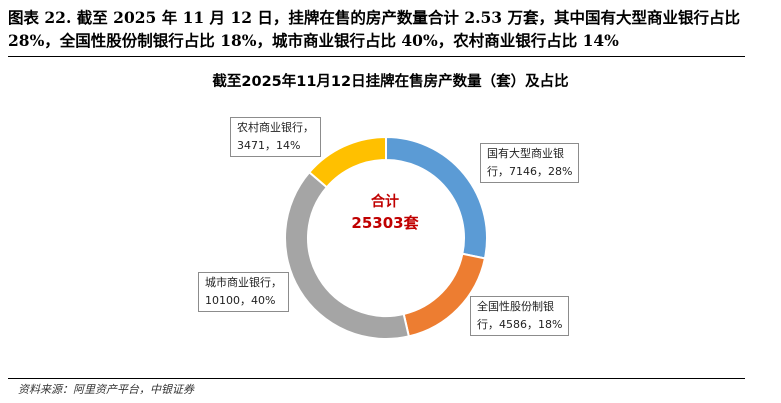 The height and width of the screenshot is (403, 781). Describe the element at coordinates (347, 162) in the screenshot. I see `slice-rural-bank` at that location.